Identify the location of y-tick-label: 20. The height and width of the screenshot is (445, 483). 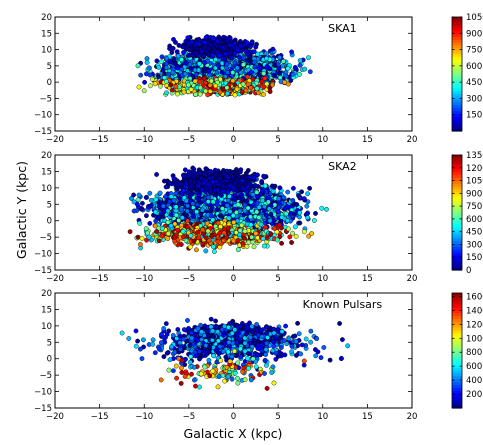
(46, 18).